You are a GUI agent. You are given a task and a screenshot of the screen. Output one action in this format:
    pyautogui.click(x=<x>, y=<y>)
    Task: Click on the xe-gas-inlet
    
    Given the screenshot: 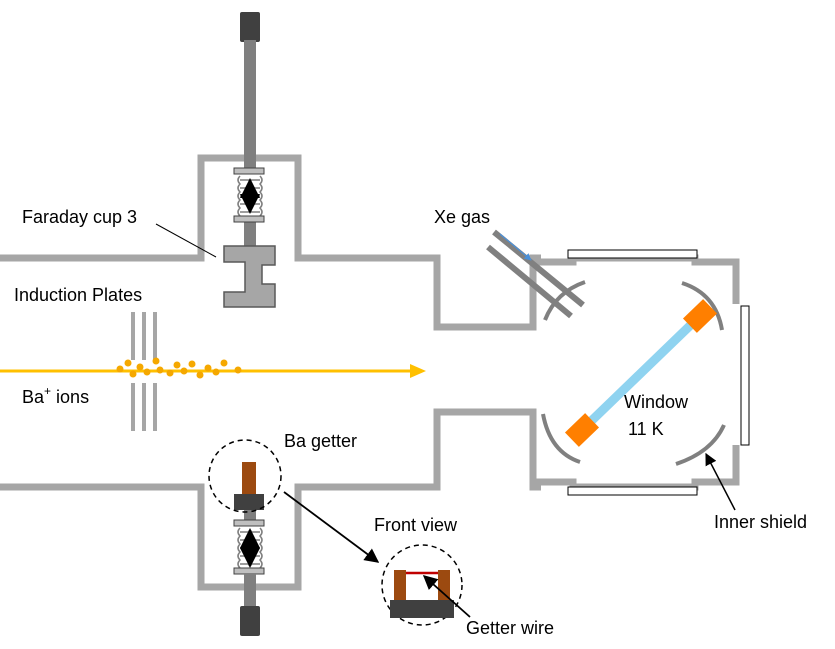 What is the action you would take?
    pyautogui.click(x=535, y=274)
    